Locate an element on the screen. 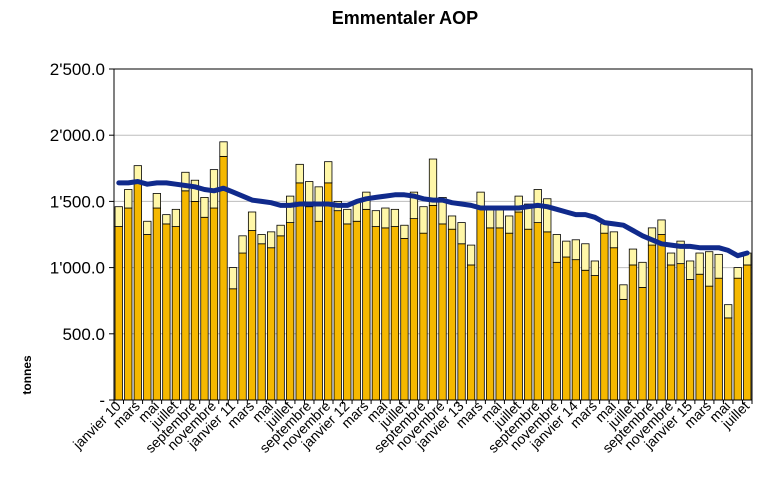 The width and height of the screenshot is (764, 482). y-axis: - 500.0 1'000.0 1'500.0 2'000.0 2'500.0 is located at coordinates (82, 235).